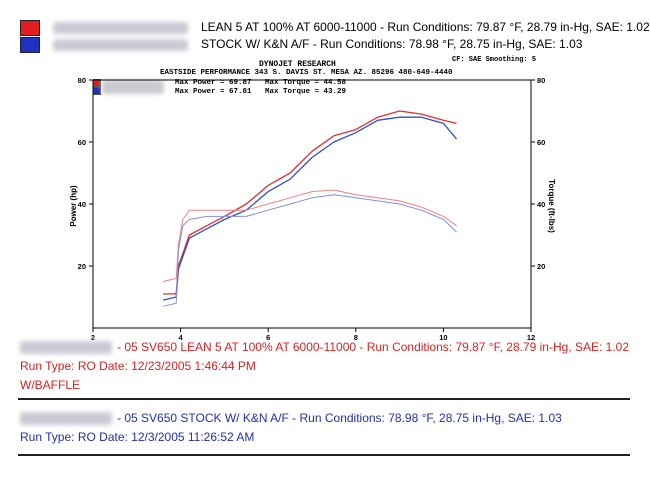  What do you see at coordinates (66, 418) in the screenshot?
I see `redacted-run2-name` at bounding box center [66, 418].